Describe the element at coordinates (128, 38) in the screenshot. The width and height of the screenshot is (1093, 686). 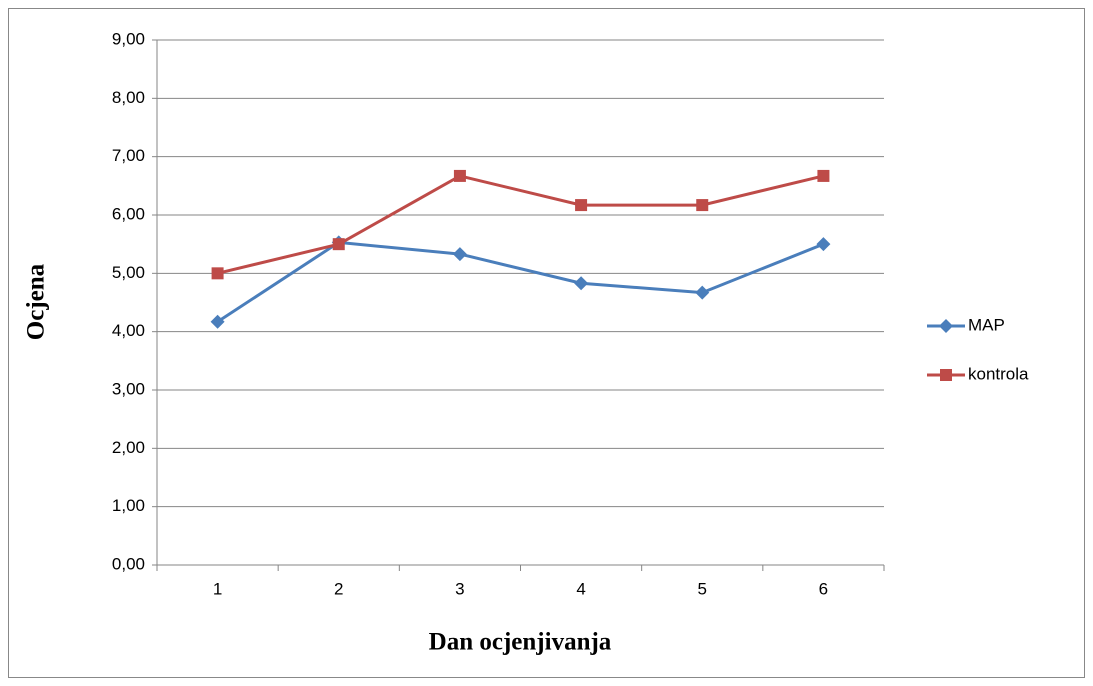
I see `y-tick-label: 9,00` at that location.